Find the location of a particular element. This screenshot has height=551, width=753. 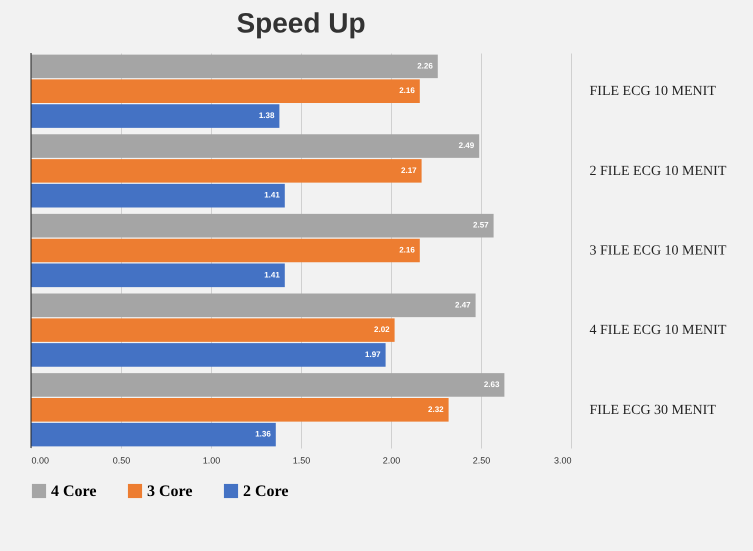

data-label: 1.36 is located at coordinates (263, 434).